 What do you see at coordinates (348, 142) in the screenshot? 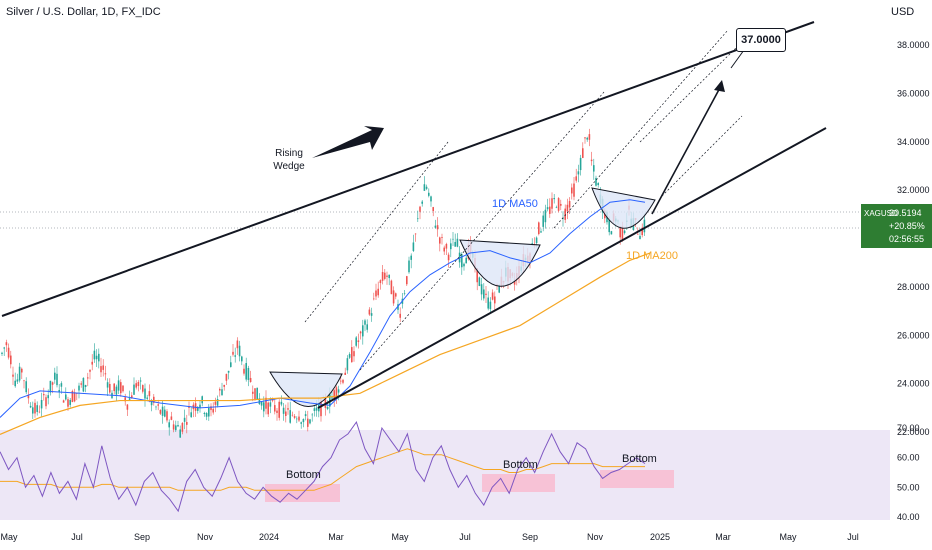
I see `rising-wedge-arrow` at bounding box center [348, 142].